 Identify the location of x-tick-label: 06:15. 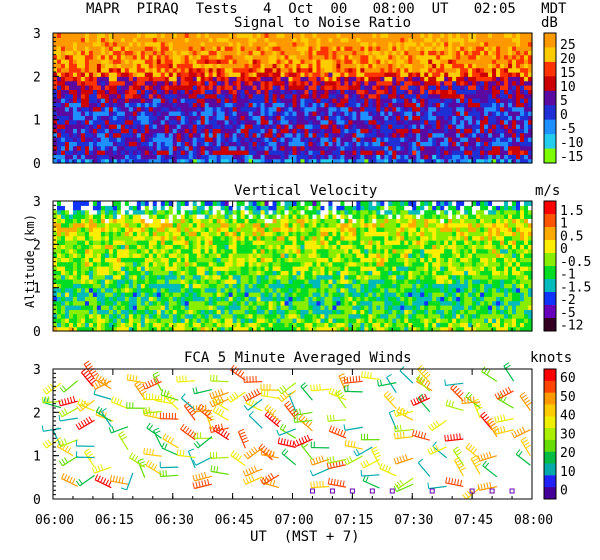
(114, 520).